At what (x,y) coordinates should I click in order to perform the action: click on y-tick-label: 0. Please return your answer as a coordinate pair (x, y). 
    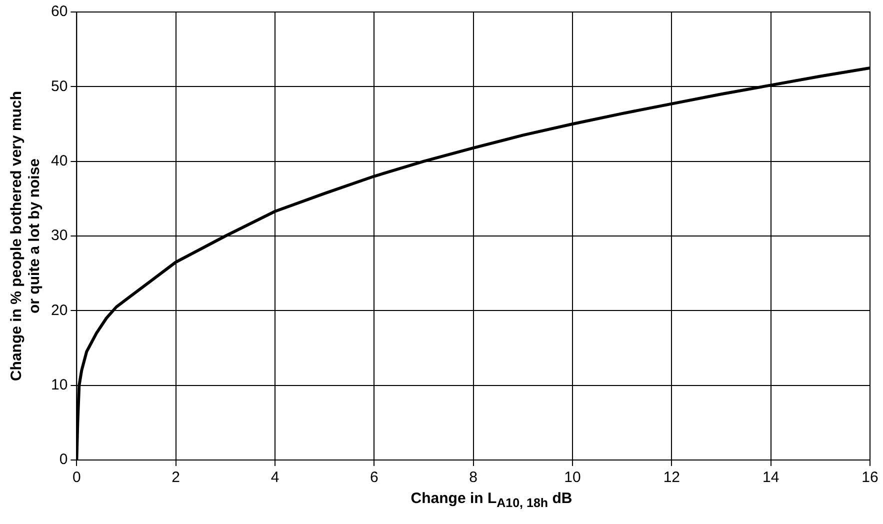
    Looking at the image, I should click on (63, 459).